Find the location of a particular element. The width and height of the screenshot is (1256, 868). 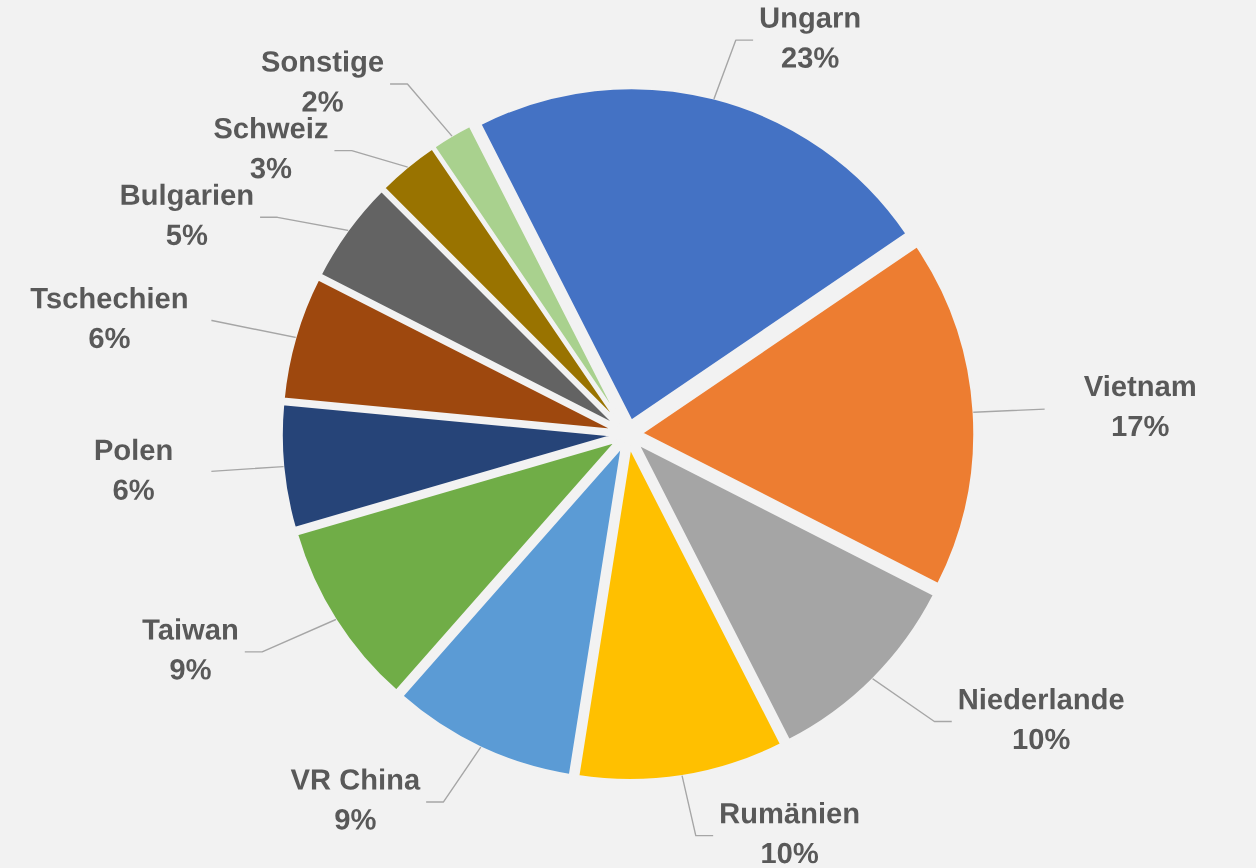

slice-label: Bulgarien is located at coordinates (187, 197).